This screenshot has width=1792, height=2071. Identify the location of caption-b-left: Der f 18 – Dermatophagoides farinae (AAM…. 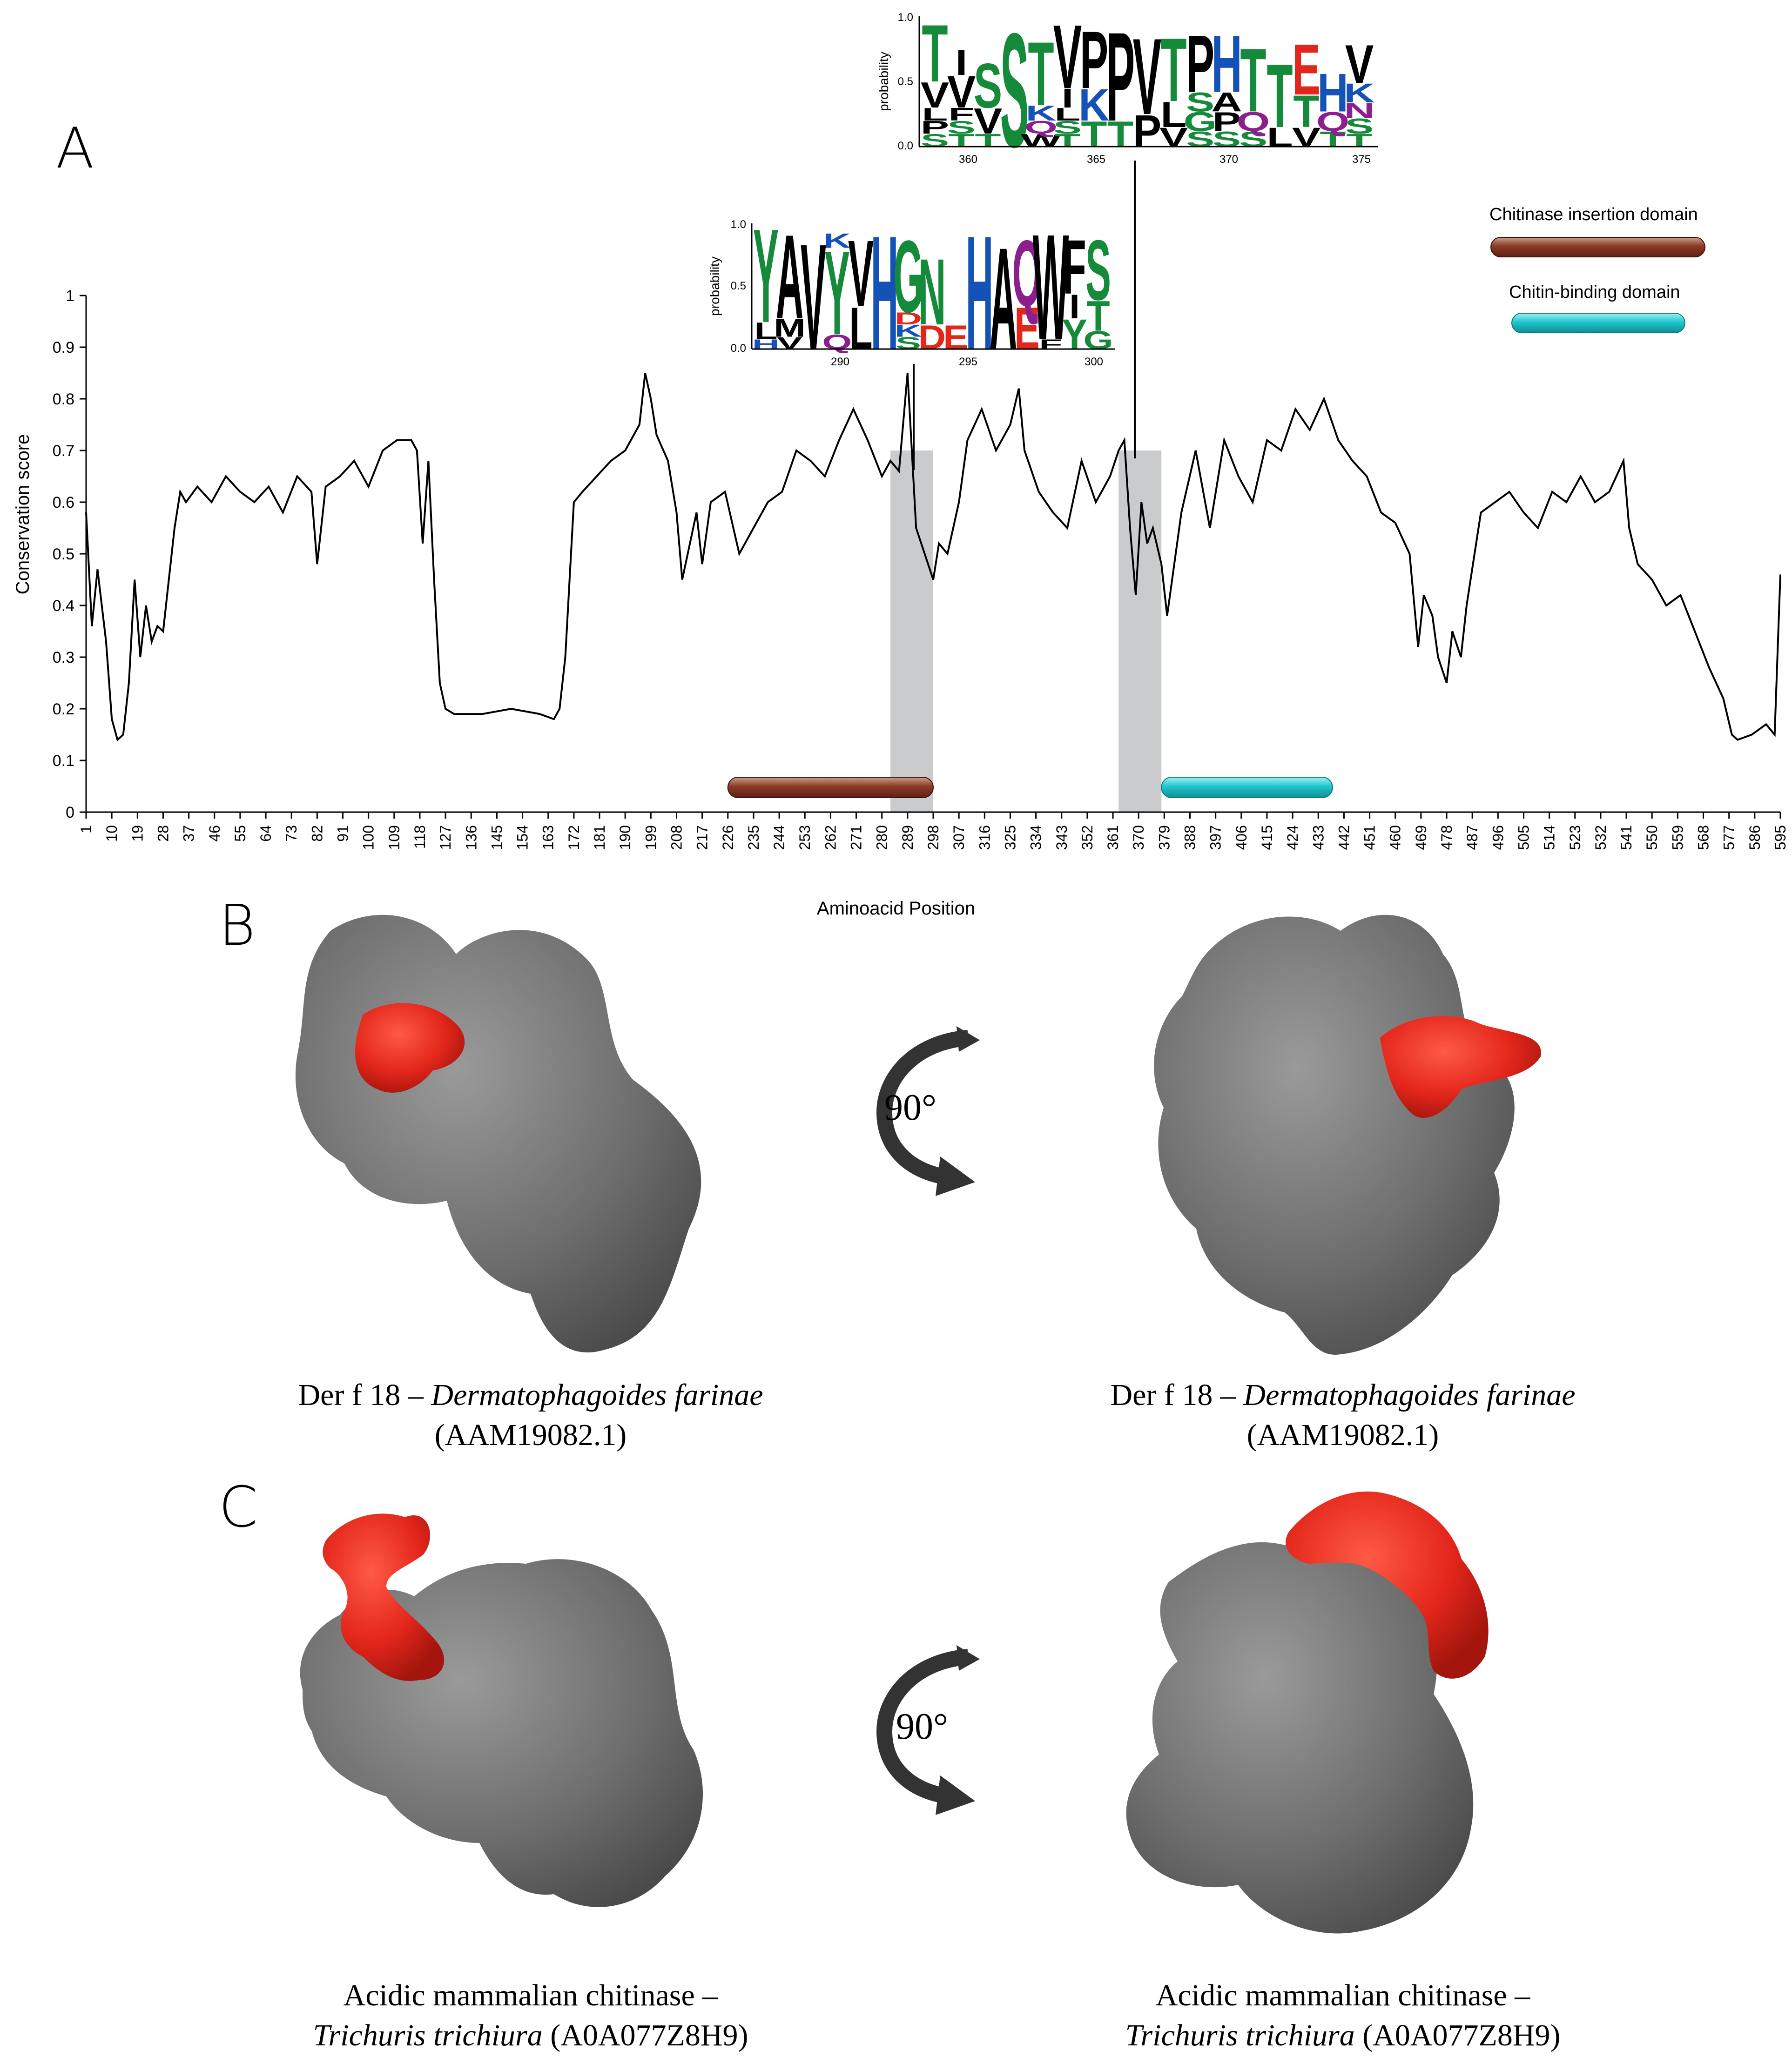
(530, 1415).